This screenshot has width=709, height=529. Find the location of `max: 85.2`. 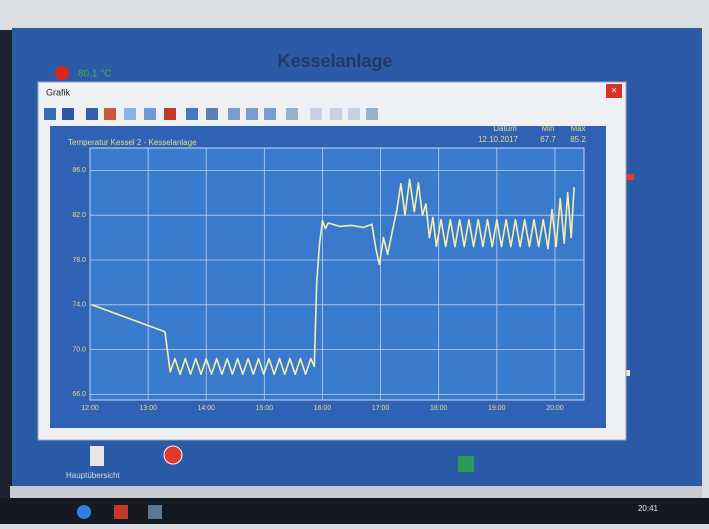

max: 85.2 is located at coordinates (578, 139).